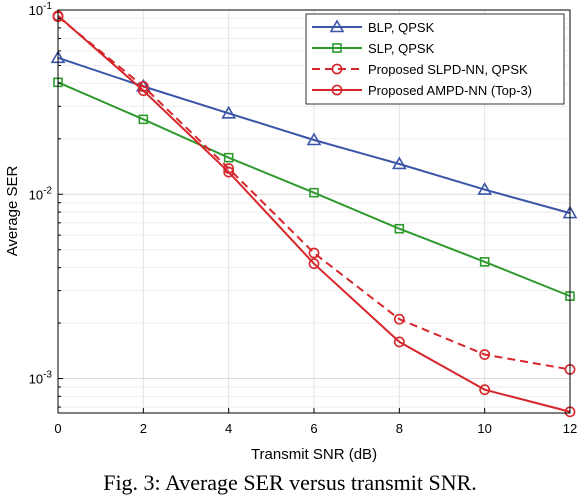 The height and width of the screenshot is (496, 580). What do you see at coordinates (484, 428) in the screenshot?
I see `x-tick-label: 10` at bounding box center [484, 428].